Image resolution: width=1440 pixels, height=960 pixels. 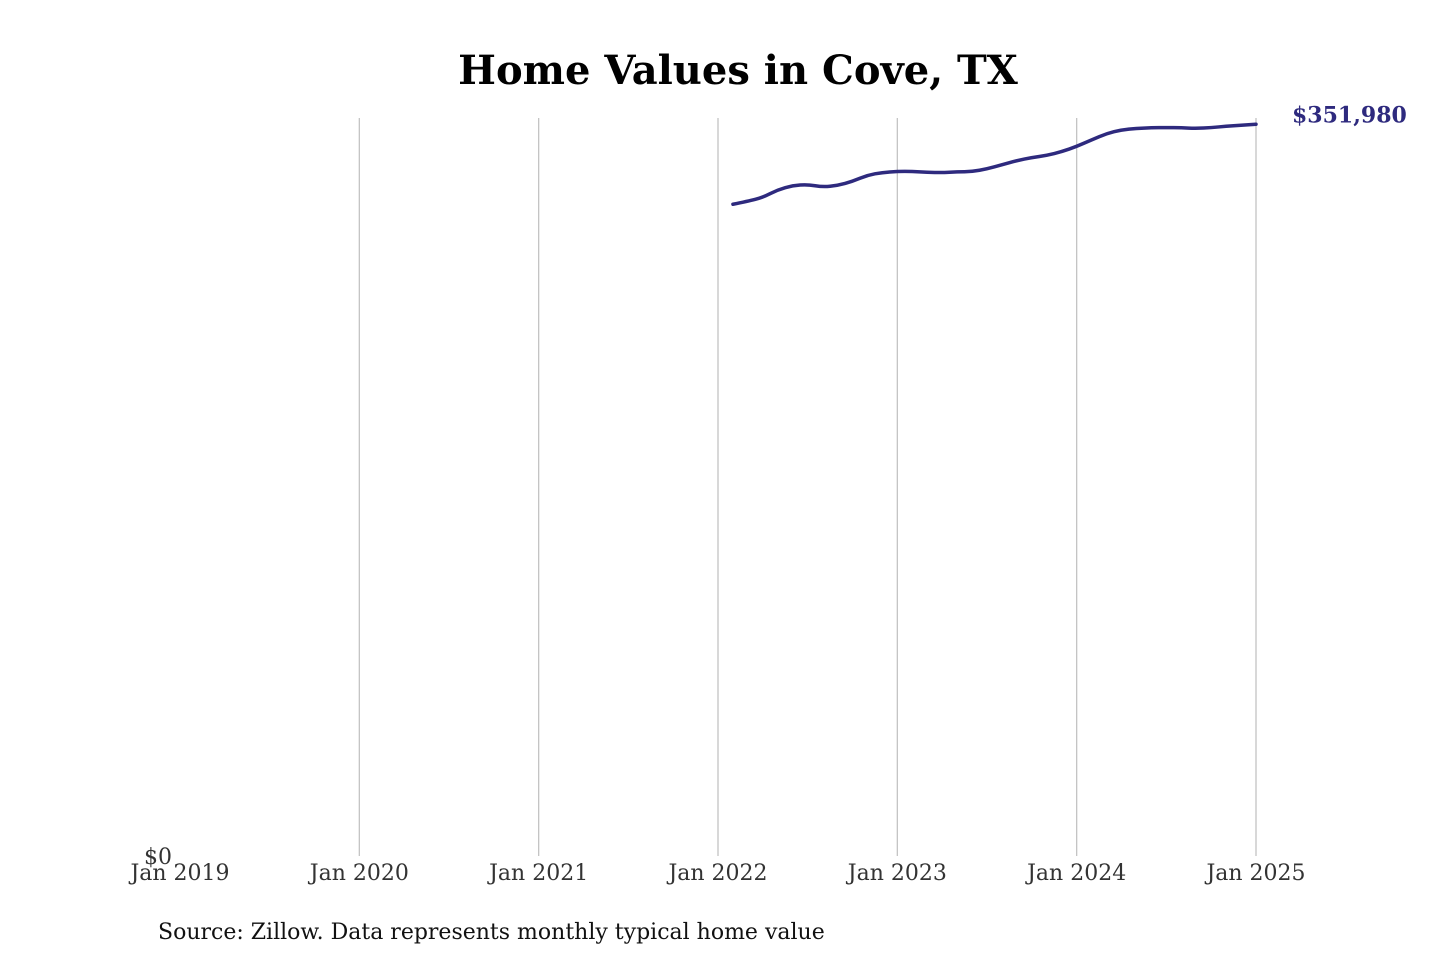 What do you see at coordinates (358, 873) in the screenshot?
I see `x-tick-label: Jan 2020` at bounding box center [358, 873].